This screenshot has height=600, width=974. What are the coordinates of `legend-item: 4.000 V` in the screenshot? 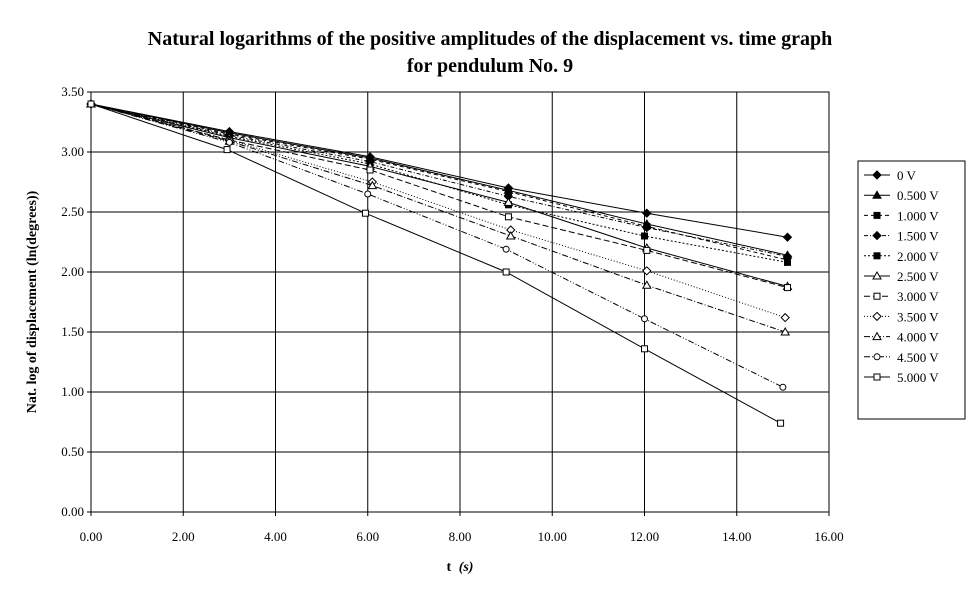 It's located at (901, 337).